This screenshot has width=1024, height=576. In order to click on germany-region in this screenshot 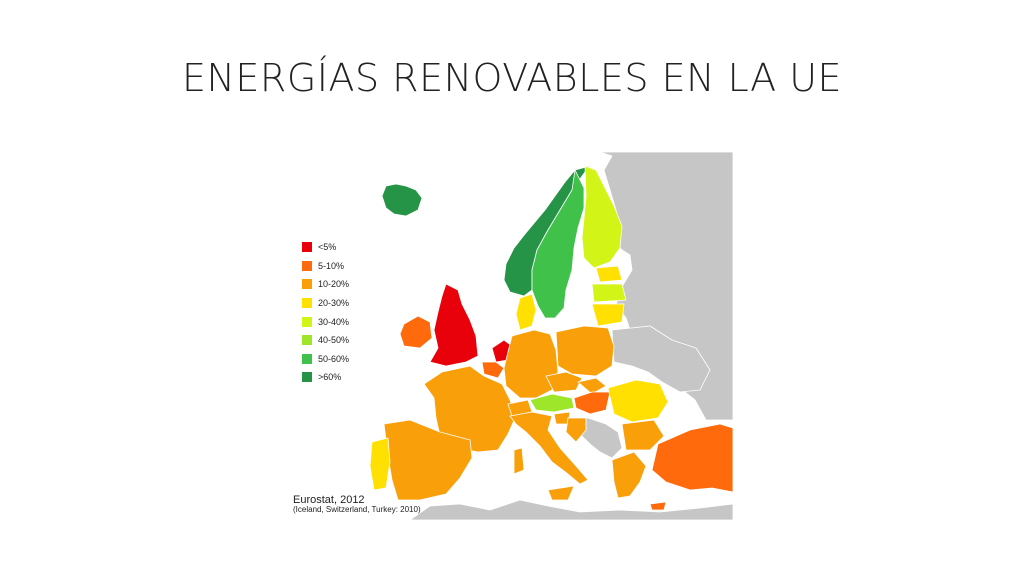, I will do `click(531, 364)`.